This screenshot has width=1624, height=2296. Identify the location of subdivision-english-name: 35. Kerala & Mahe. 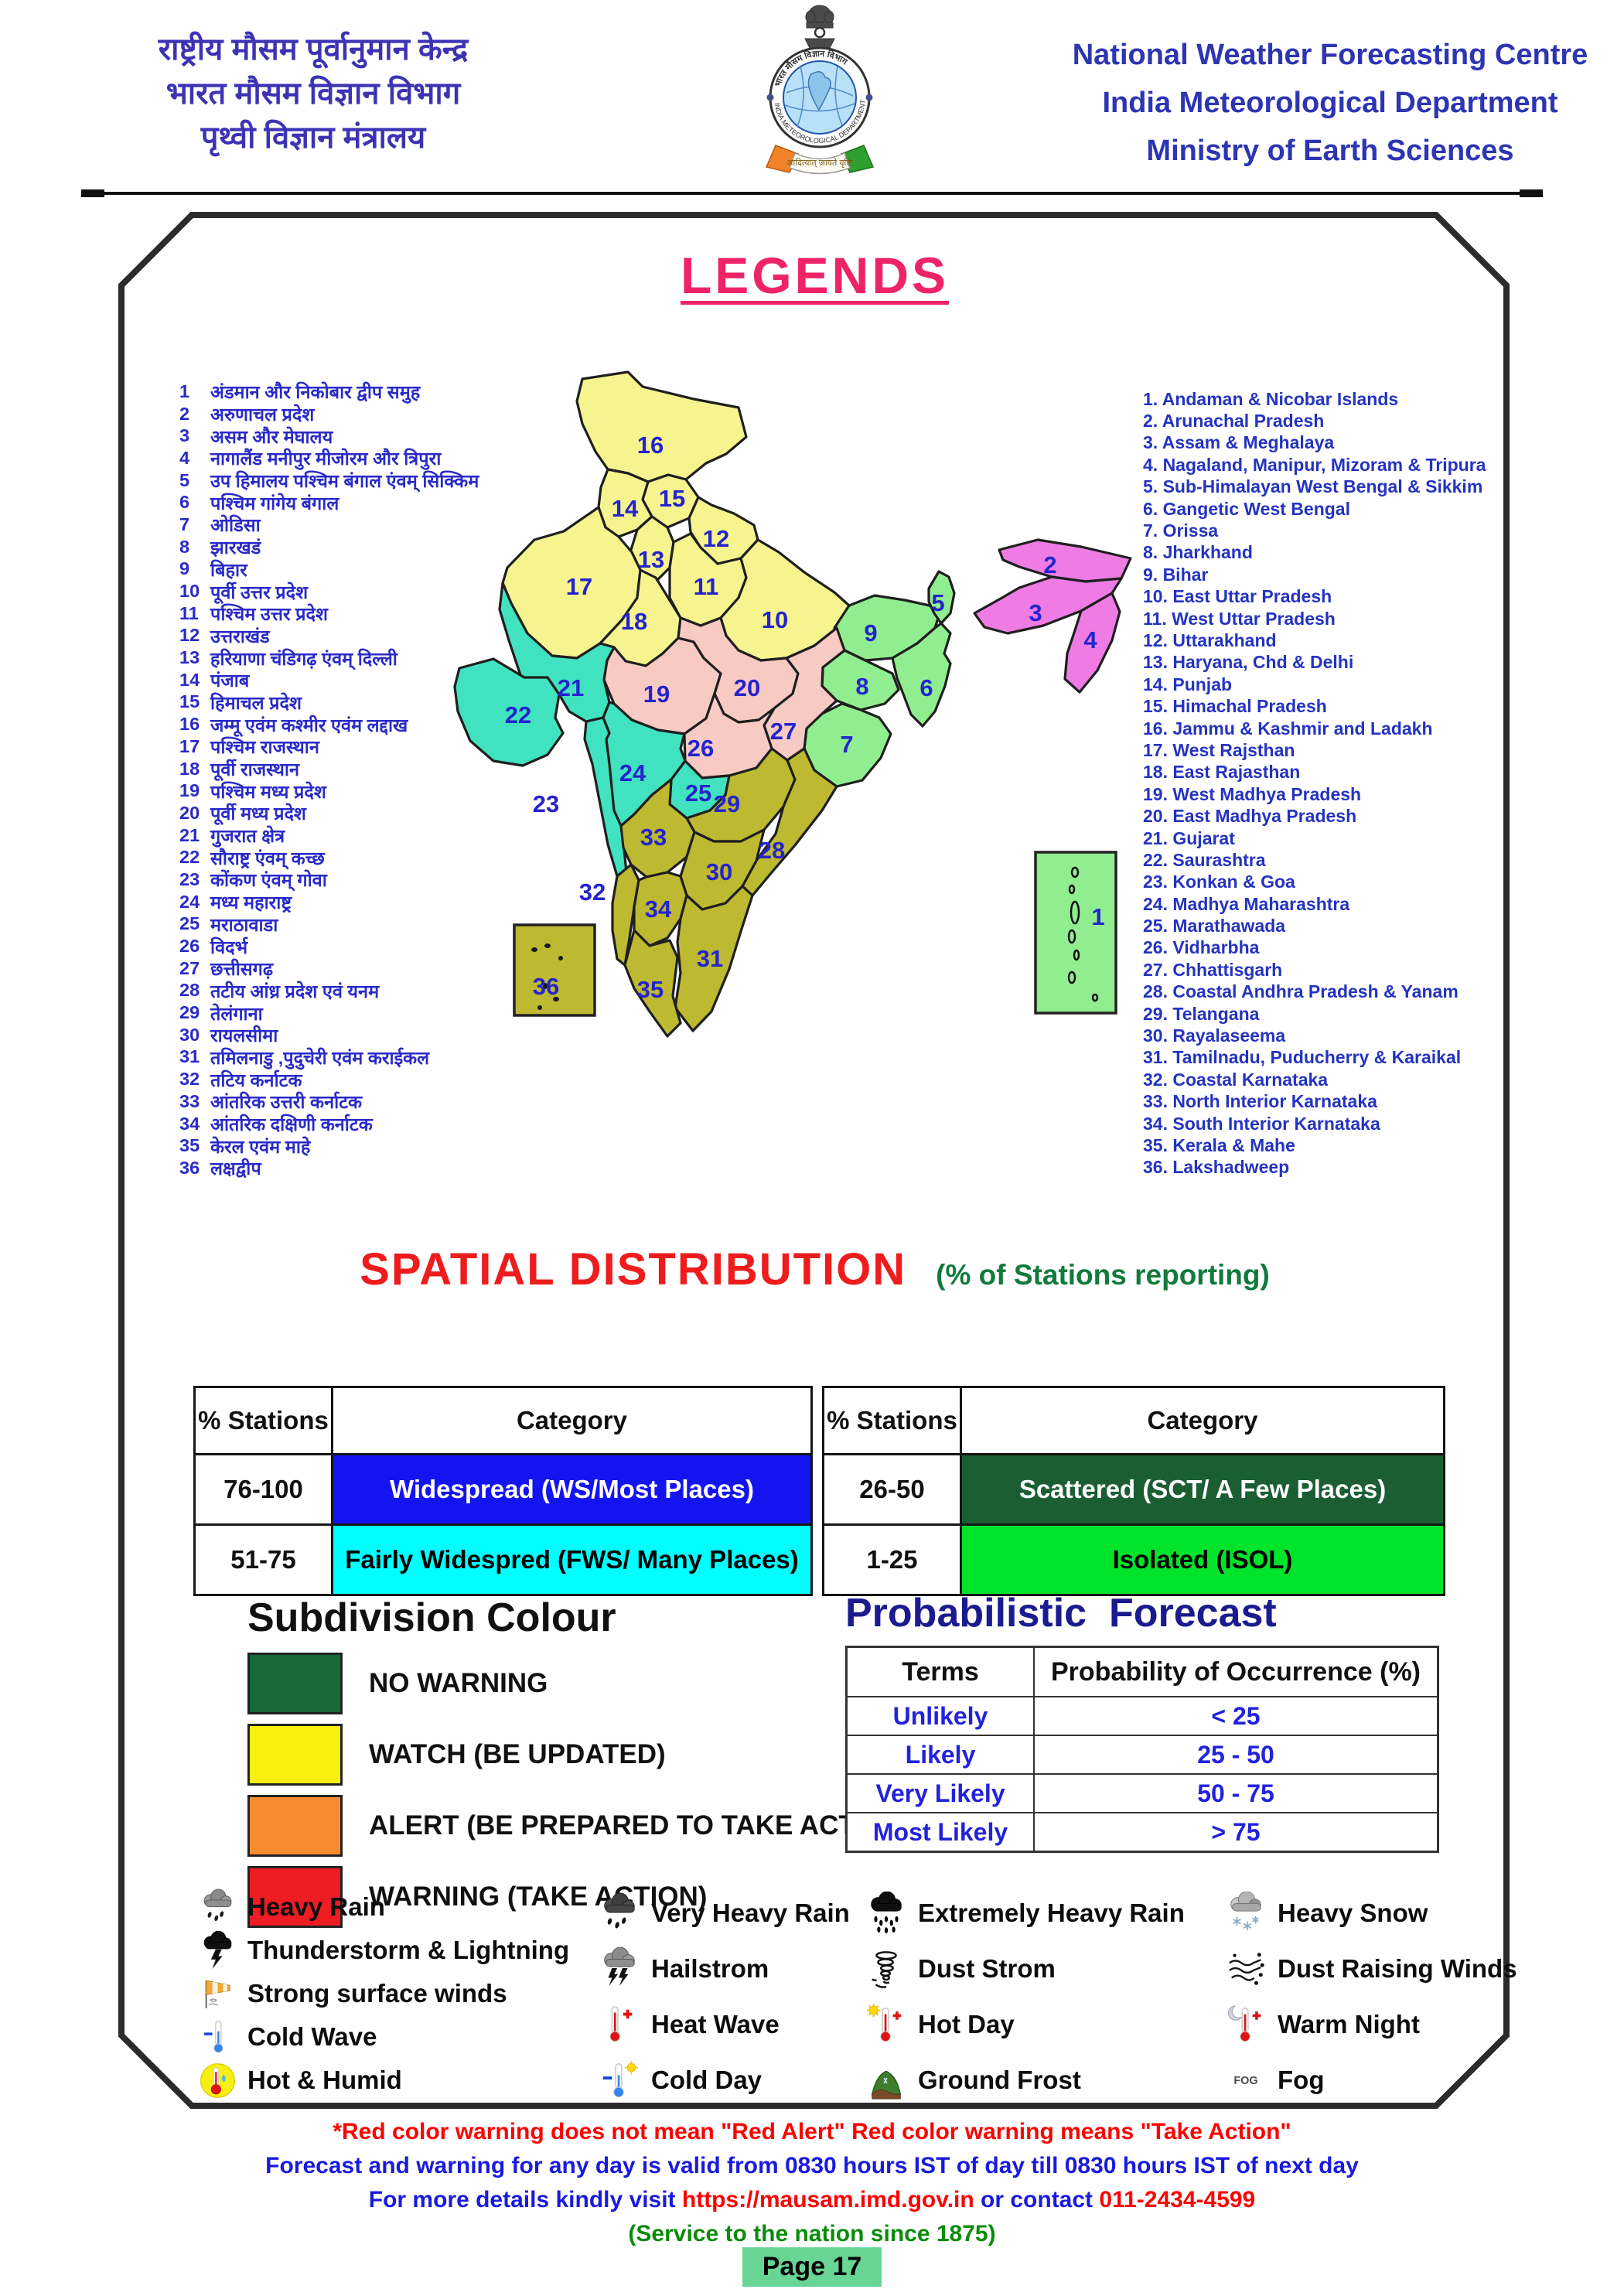
(1219, 1144).